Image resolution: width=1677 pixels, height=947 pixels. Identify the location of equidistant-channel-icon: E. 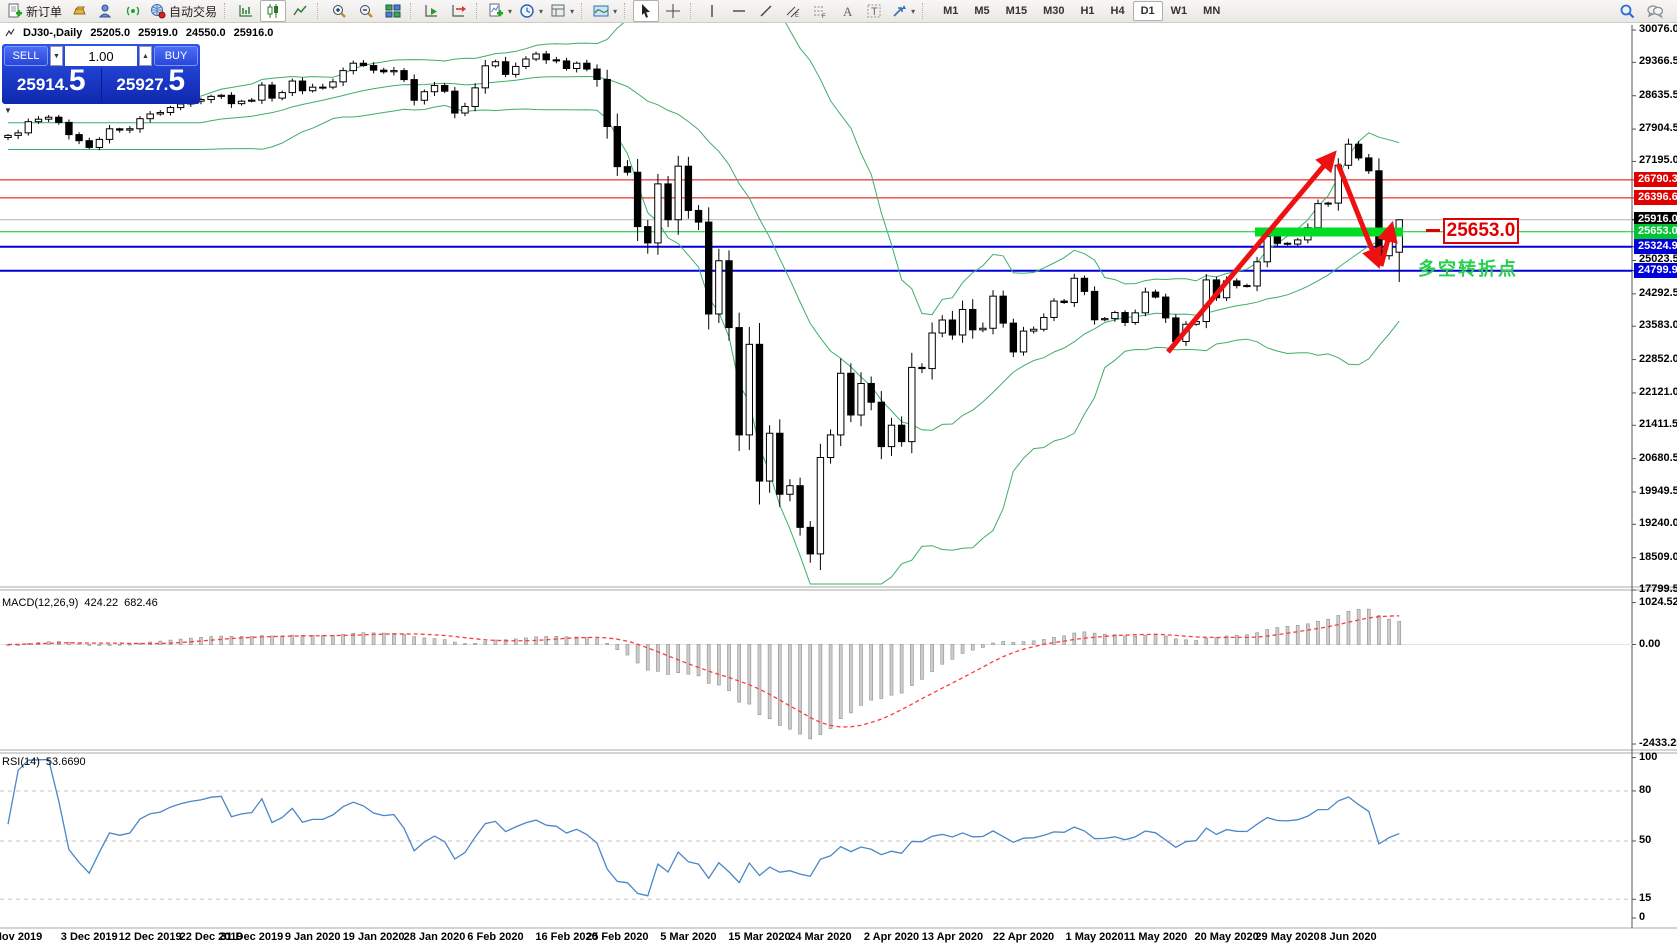
(793, 12).